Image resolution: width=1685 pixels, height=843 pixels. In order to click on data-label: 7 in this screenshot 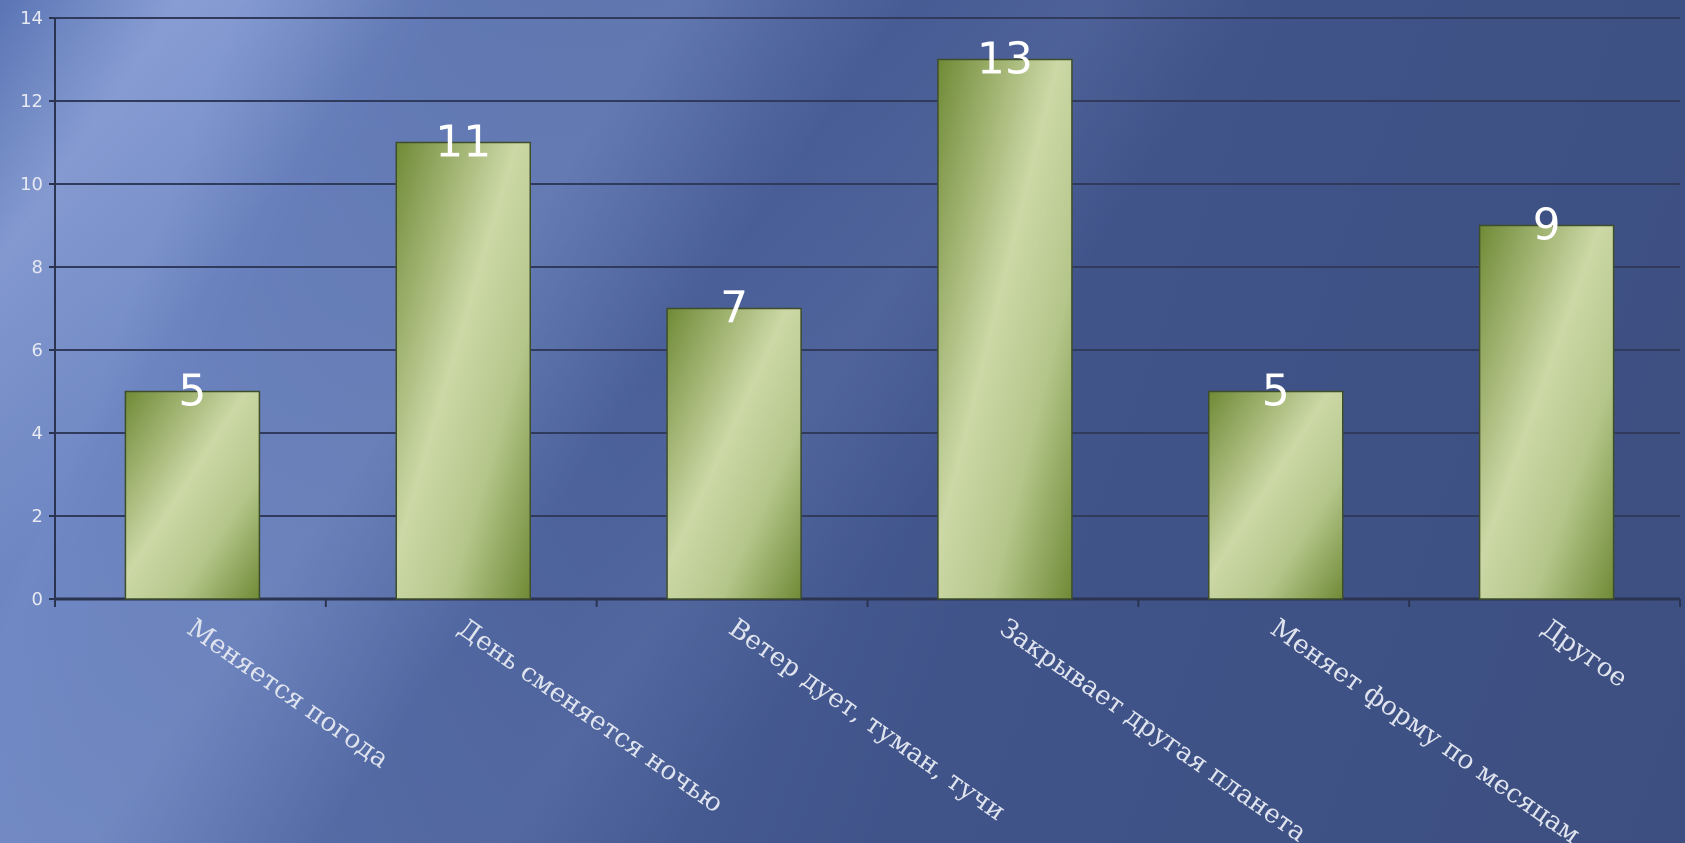, I will do `click(734, 308)`.